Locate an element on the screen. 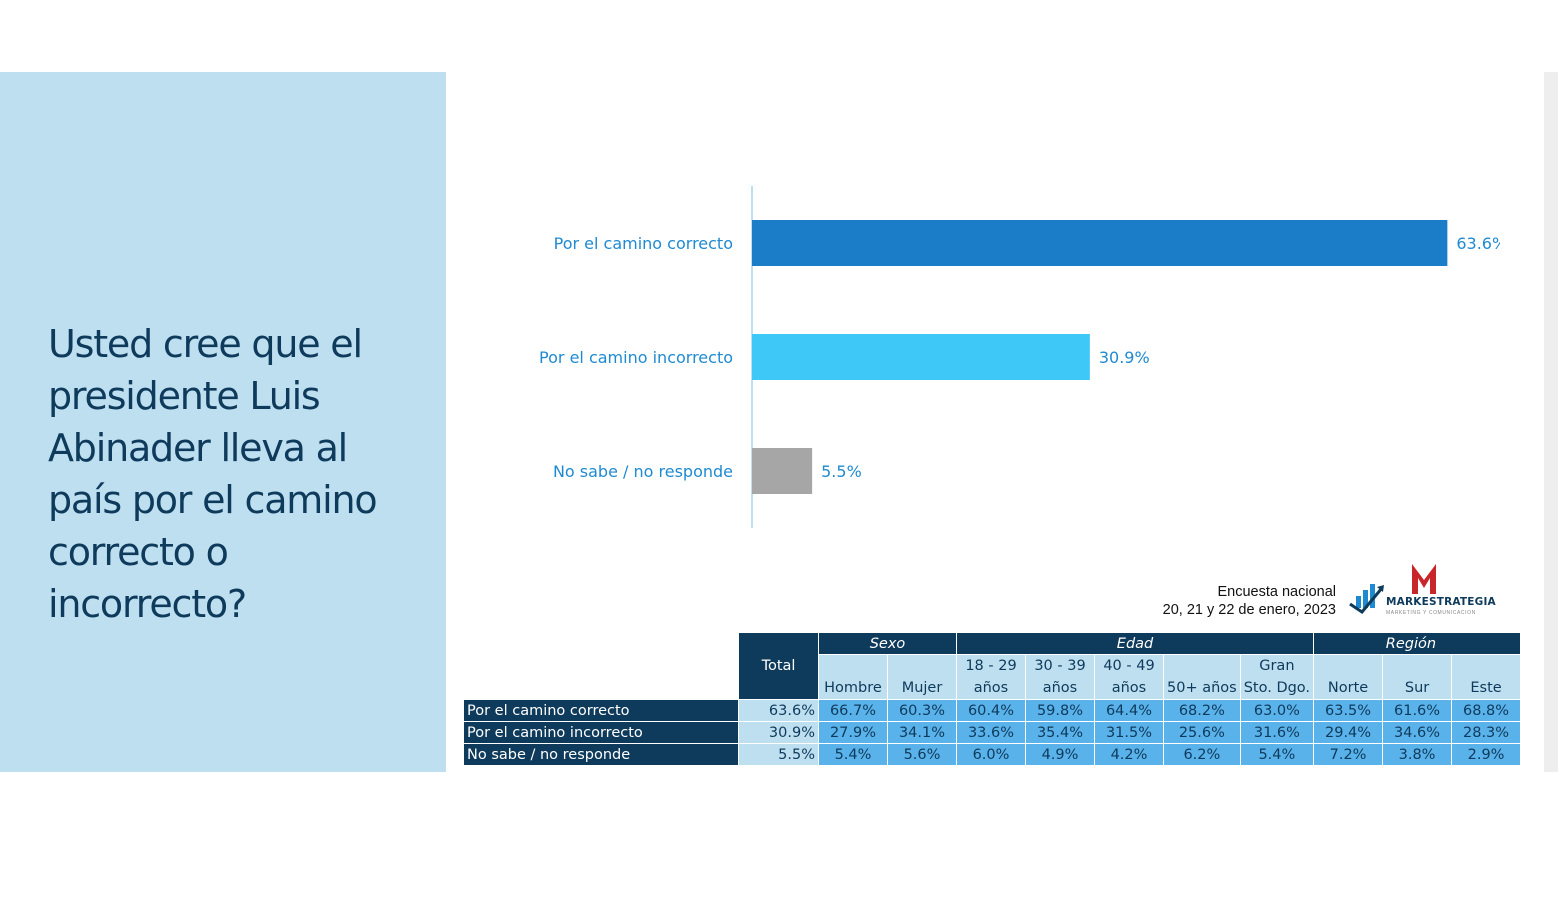 This screenshot has width=1558, height=912. column-header-5: 50+ años is located at coordinates (1202, 677).